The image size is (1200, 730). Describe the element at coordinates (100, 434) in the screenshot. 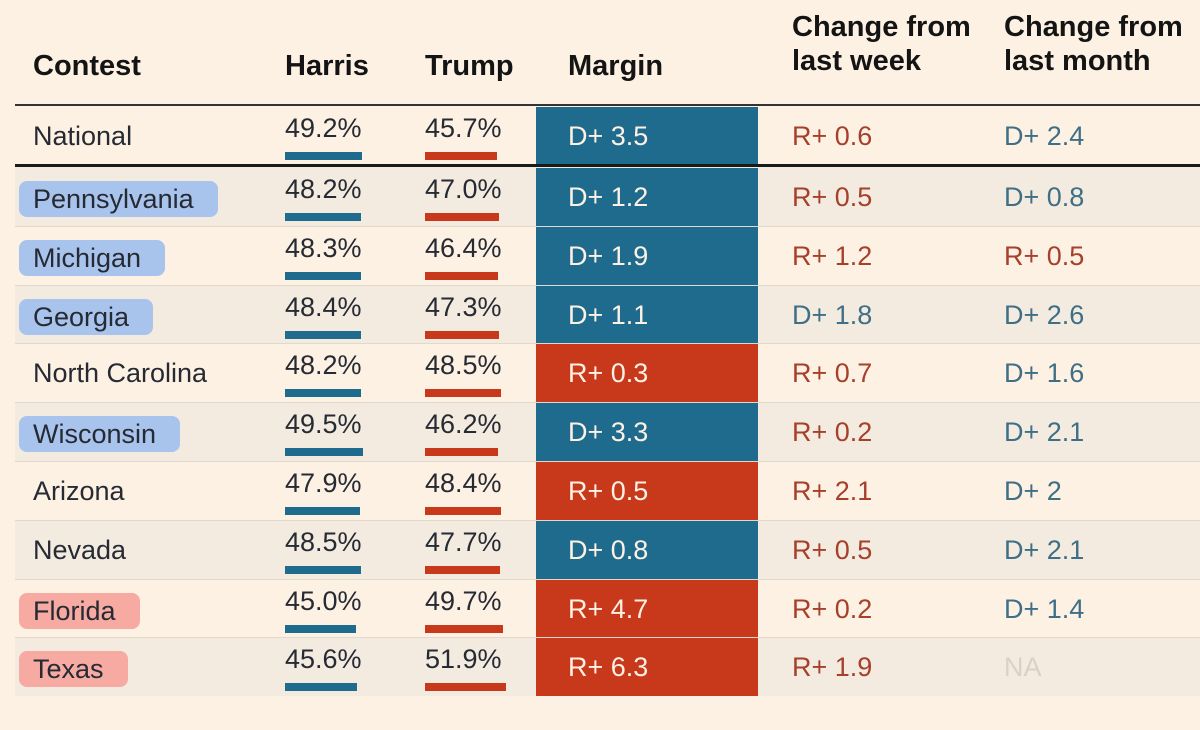

I see `contest-name: Wisconsin` at that location.